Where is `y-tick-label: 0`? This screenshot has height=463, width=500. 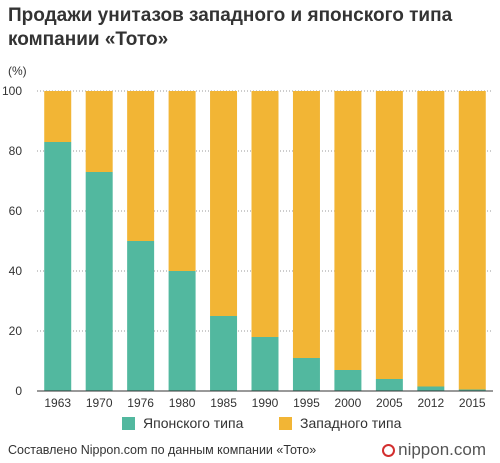 y-tick-label: 0 is located at coordinates (18, 391).